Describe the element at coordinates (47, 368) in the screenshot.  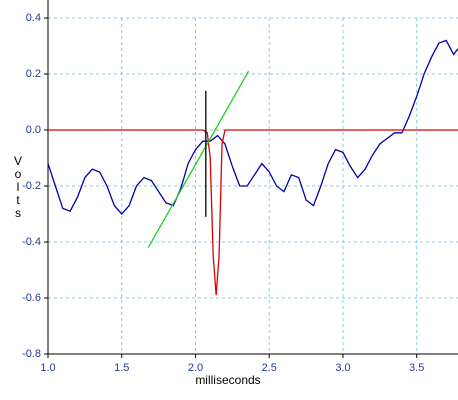
I see `x-tick-label: 1.0` at that location.